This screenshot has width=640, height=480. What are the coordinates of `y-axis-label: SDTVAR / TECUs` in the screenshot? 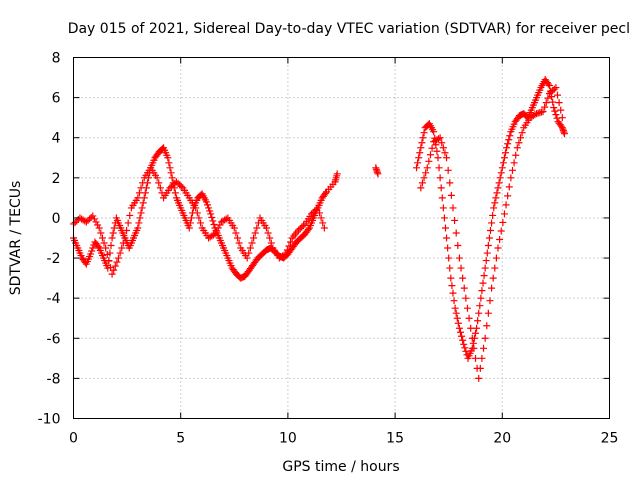 It's located at (16, 238).